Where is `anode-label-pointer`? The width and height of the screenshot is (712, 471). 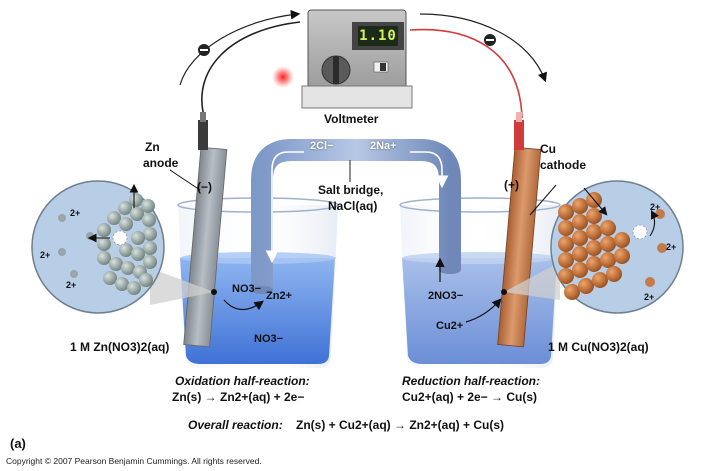 anode-label-pointer is located at coordinates (185, 180).